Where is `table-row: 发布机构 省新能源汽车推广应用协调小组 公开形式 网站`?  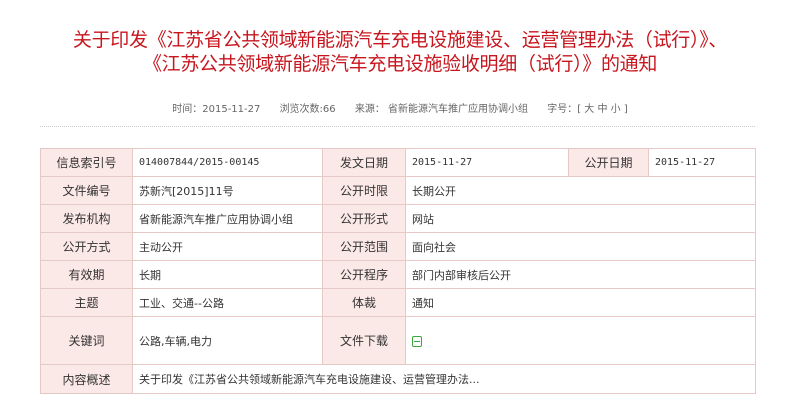 table-row: 发布机构 省新能源汽车推广应用协调小组 公开形式 网站 is located at coordinates (398, 218).